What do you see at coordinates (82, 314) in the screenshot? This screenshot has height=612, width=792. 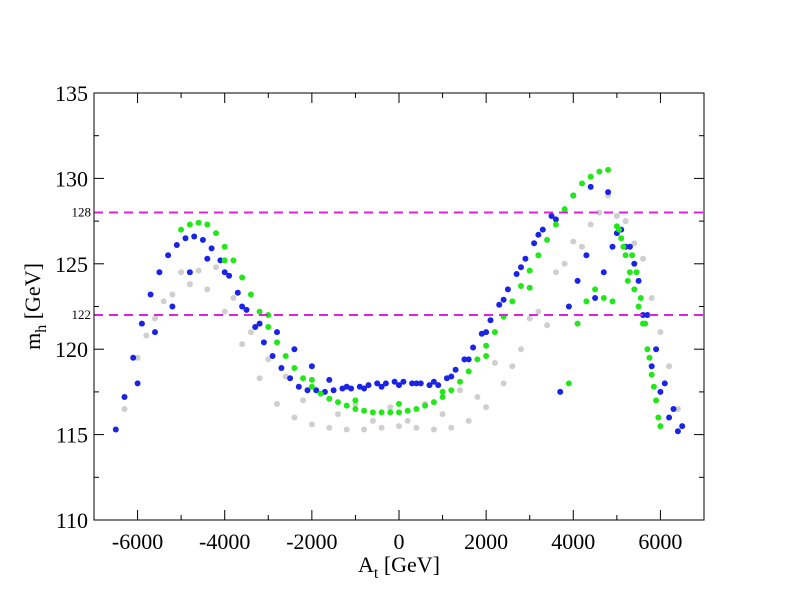 I see `reference-line-label: 122` at bounding box center [82, 314].